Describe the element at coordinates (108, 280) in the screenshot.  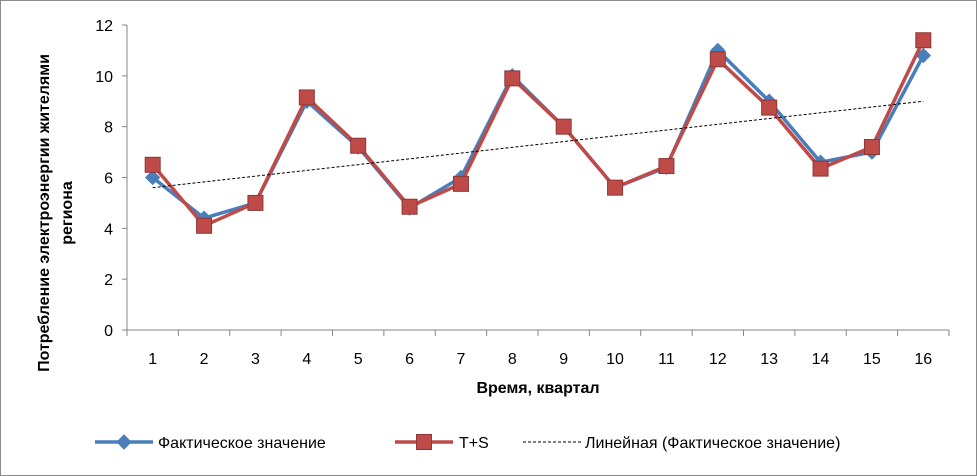
I see `y-tick-label: 2` at that location.